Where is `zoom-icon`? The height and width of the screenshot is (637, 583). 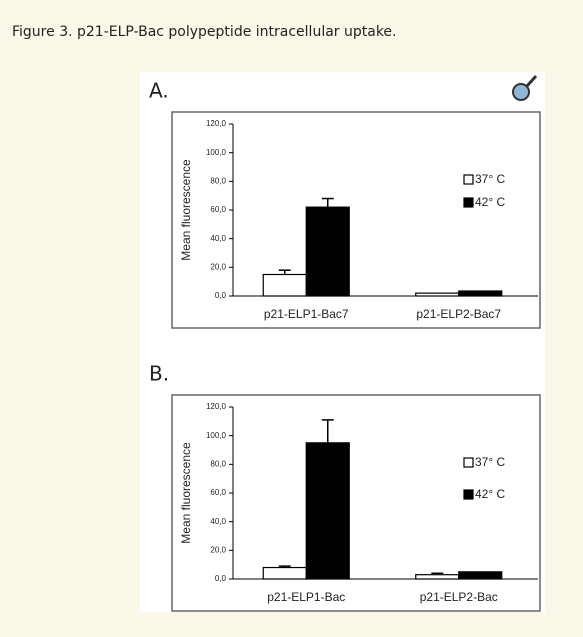
zoom-icon is located at coordinates (525, 87).